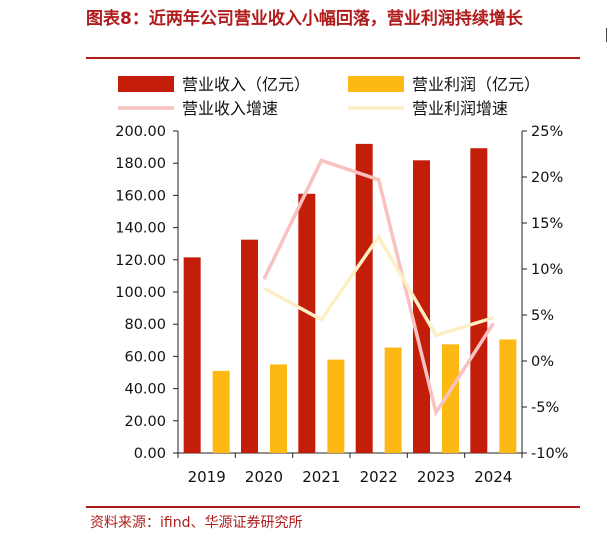  What do you see at coordinates (329, 96) in the screenshot?
I see `legend: 营业收入（亿元） 营业利润（亿元） 营业收入增速 营业利润增速` at bounding box center [329, 96].